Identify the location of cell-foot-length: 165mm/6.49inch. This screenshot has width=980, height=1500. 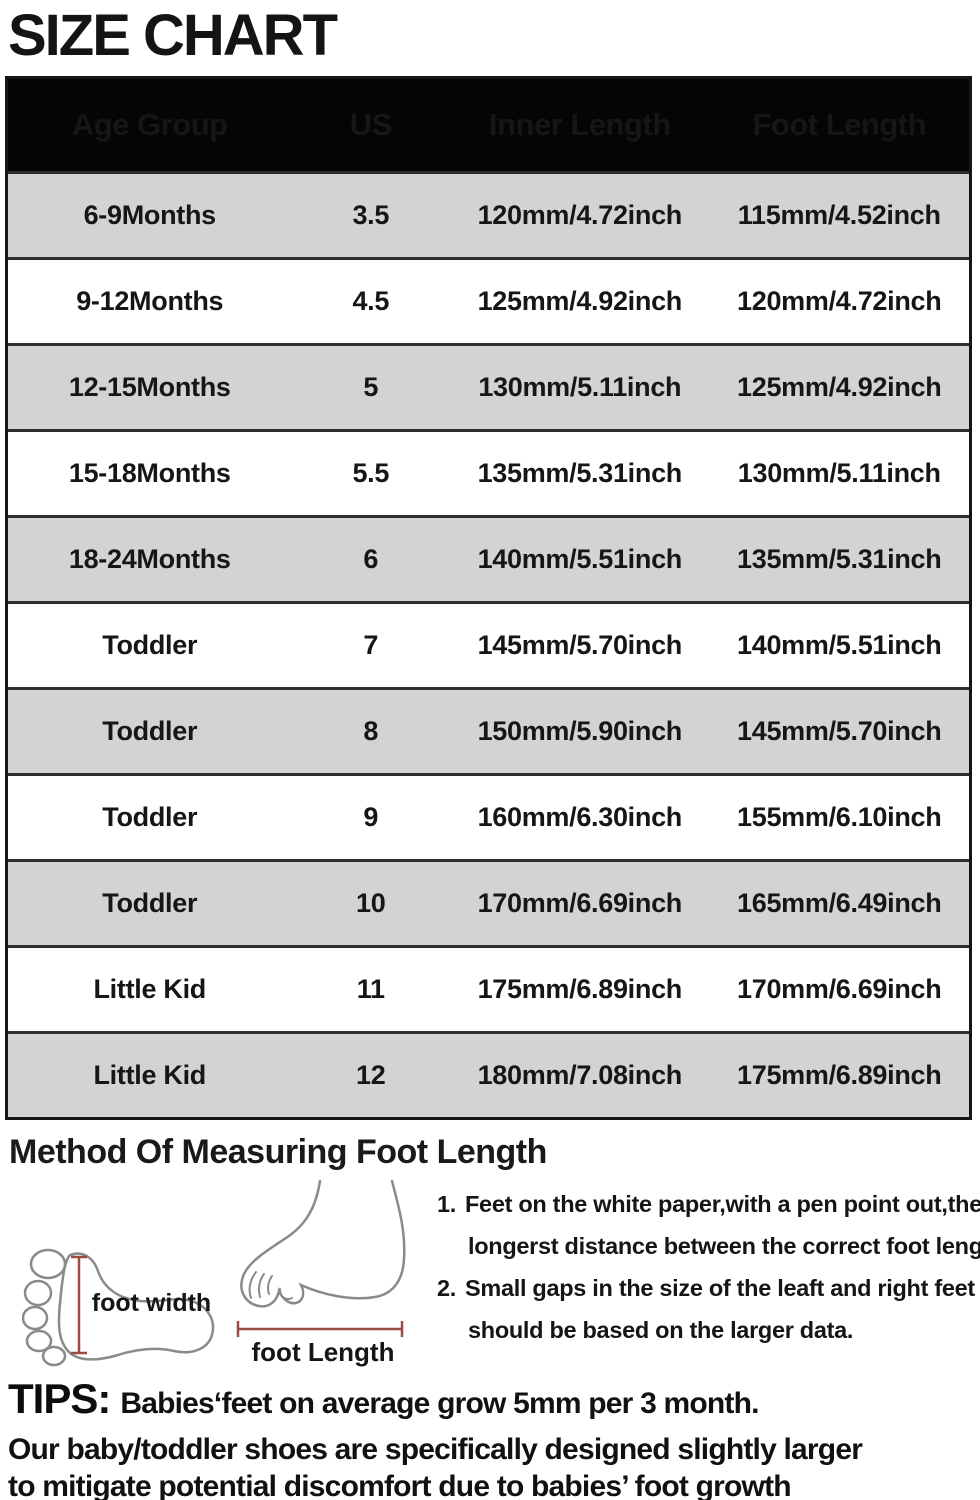
(839, 903).